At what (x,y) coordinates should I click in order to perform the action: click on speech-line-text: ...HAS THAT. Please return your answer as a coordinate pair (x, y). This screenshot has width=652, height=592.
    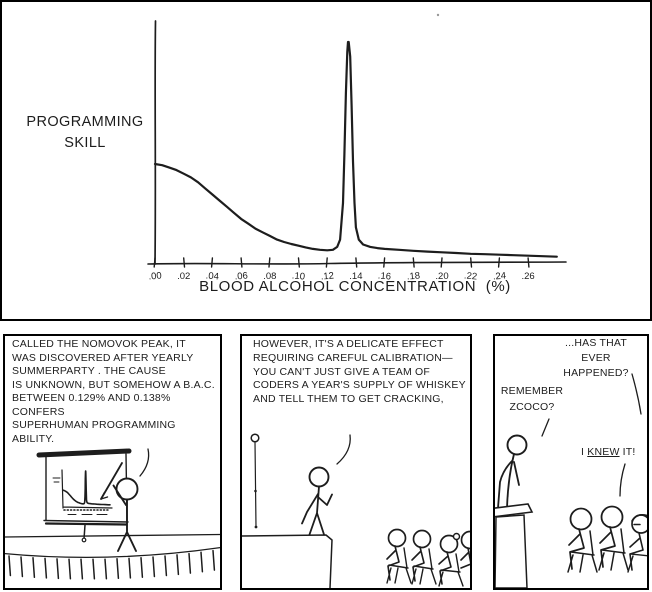
    Looking at the image, I should click on (596, 343).